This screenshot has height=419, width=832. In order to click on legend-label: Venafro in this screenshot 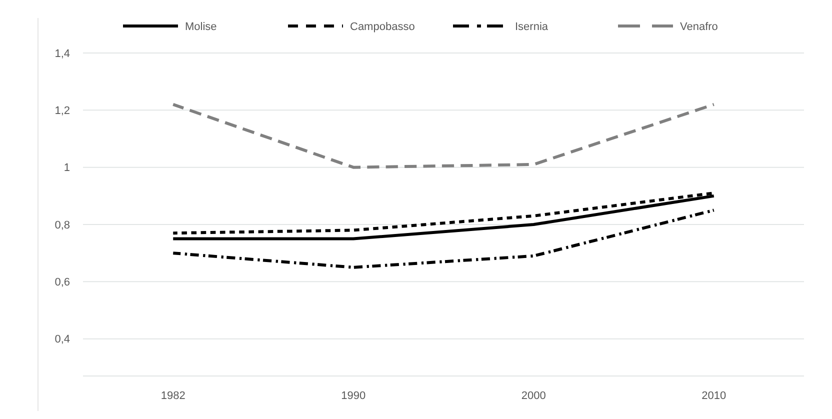, I will do `click(699, 26)`.